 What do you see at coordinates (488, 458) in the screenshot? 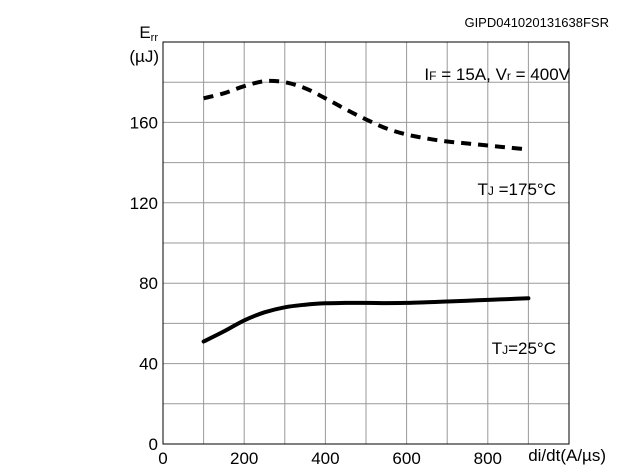
I see `x-tick-label: 800` at bounding box center [488, 458].